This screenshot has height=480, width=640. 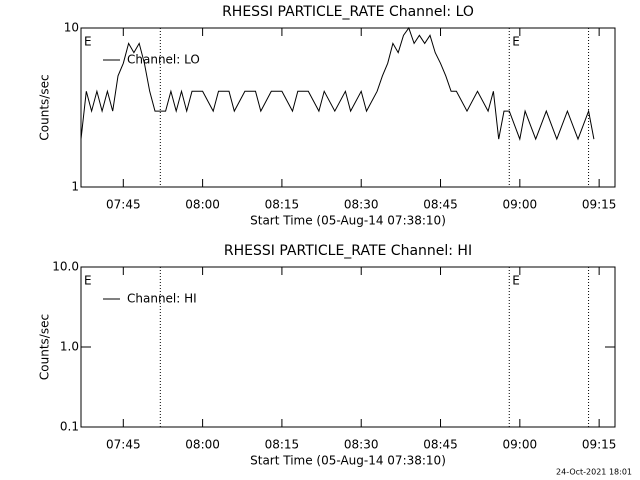 I want to click on y-tick-label: 1, so click(x=75, y=187).